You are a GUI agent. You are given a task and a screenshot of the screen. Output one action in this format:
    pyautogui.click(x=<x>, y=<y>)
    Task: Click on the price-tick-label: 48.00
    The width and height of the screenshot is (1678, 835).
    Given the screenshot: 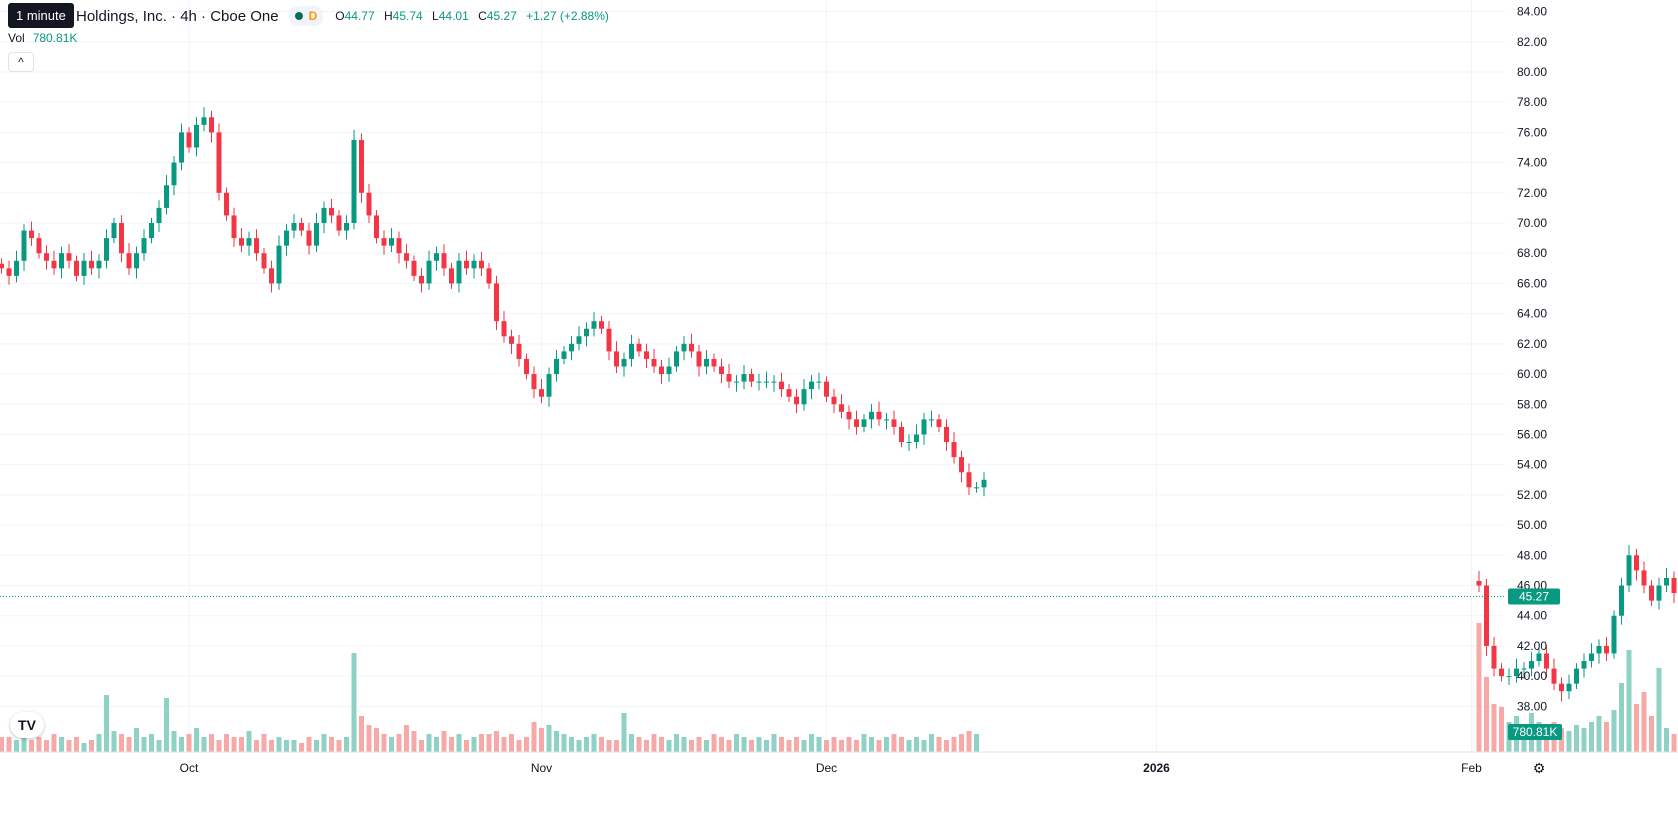 What is the action you would take?
    pyautogui.click(x=1532, y=555)
    